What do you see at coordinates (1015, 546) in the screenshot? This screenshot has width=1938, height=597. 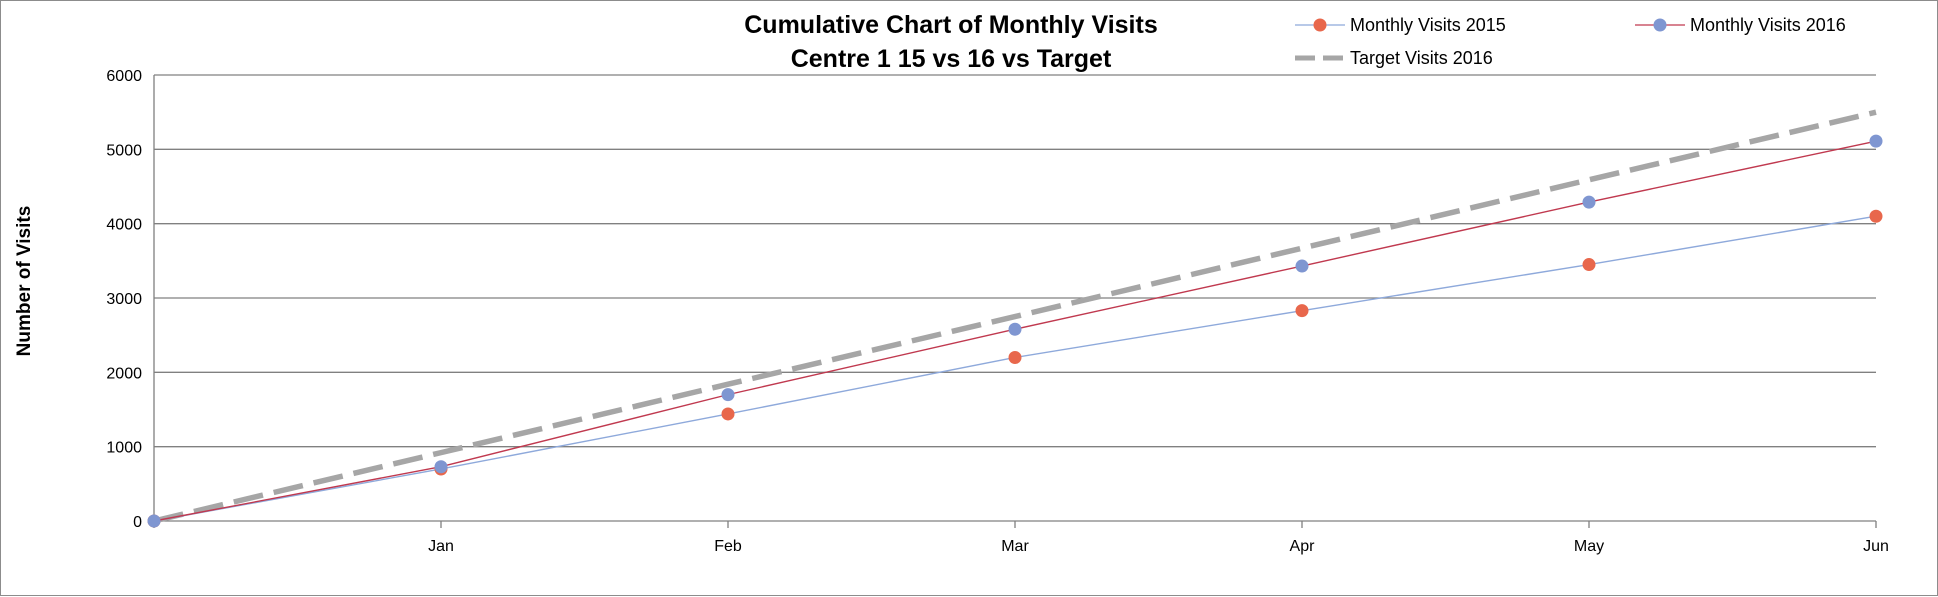 I see `x-tick-label: Mar` at bounding box center [1015, 546].